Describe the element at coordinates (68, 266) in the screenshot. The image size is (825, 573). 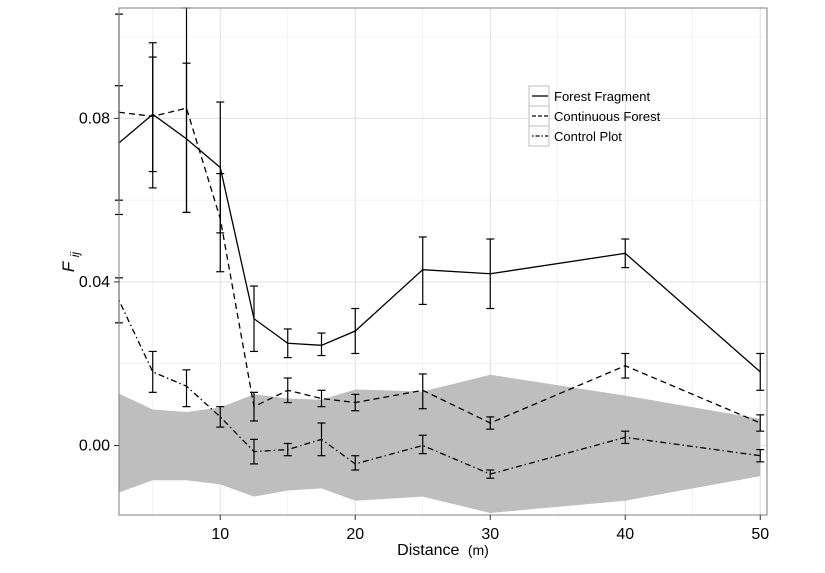
I see `y-axis-title-main: F` at that location.